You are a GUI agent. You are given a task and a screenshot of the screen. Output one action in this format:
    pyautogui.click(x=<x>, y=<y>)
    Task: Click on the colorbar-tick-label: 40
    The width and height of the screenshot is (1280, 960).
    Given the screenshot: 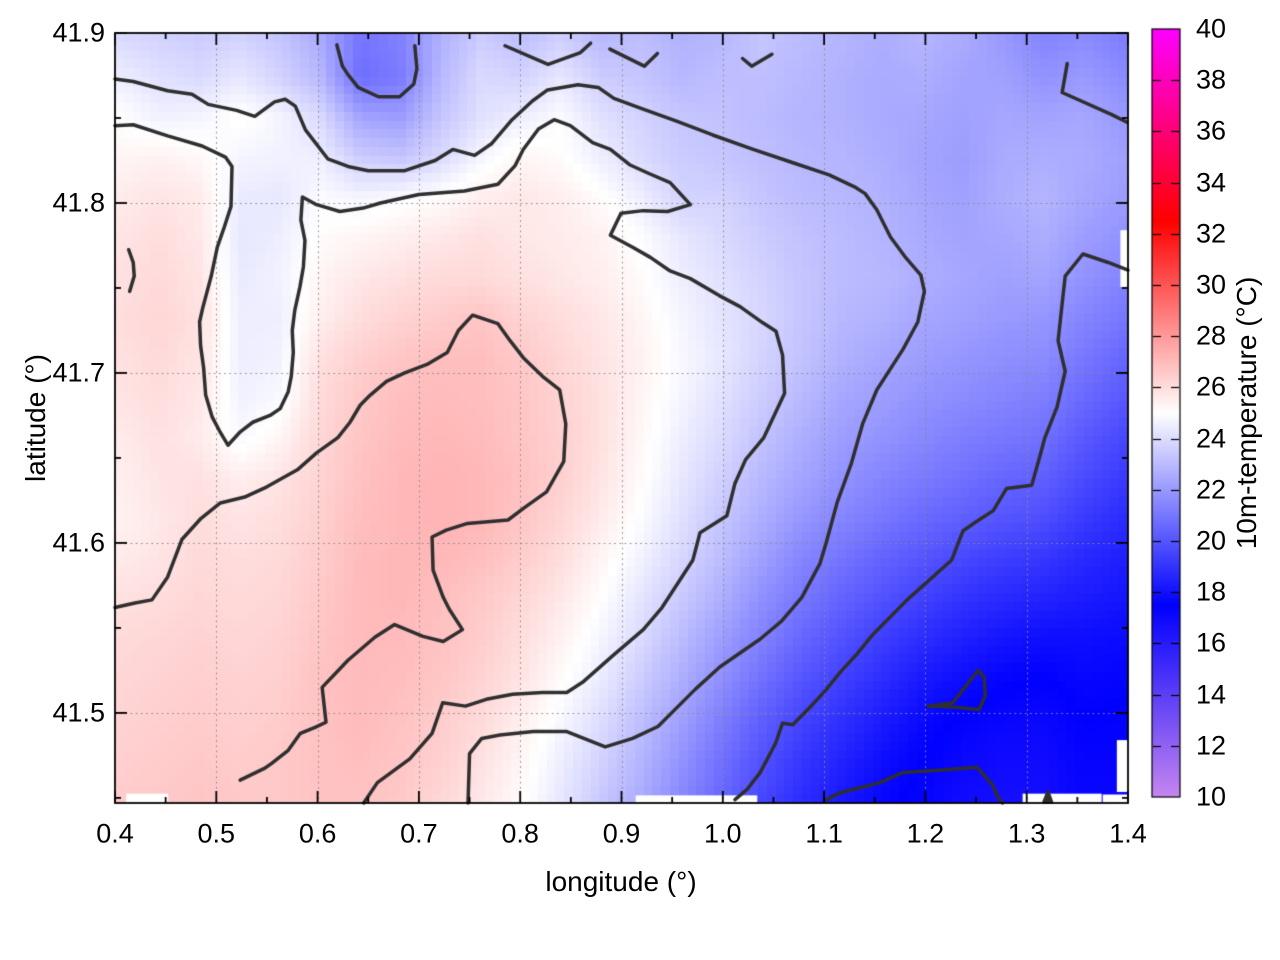 What is the action you would take?
    pyautogui.click(x=1211, y=28)
    